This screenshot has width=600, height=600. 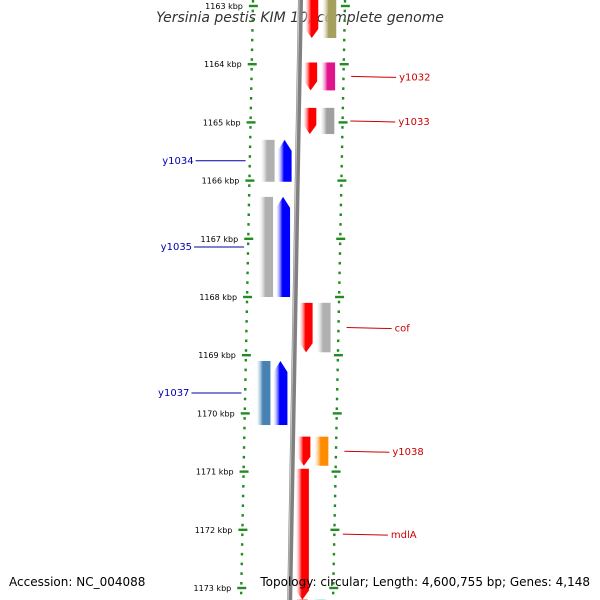 I want to click on gene-label: y1032, so click(x=414, y=77).